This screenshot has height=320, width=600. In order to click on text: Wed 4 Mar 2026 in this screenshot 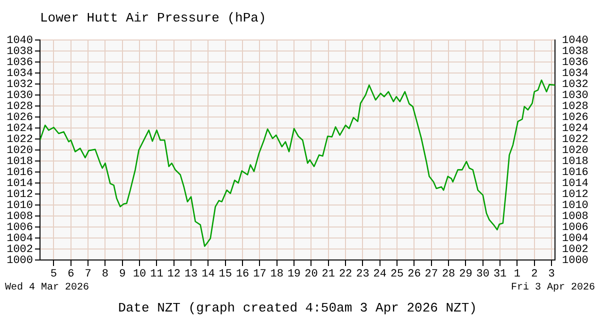, I will do `click(47, 288)`.